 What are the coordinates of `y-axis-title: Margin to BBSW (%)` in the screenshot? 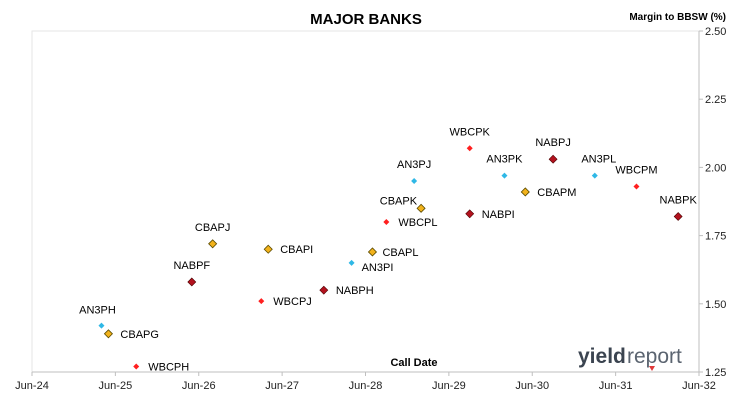 It's located at (677, 17).